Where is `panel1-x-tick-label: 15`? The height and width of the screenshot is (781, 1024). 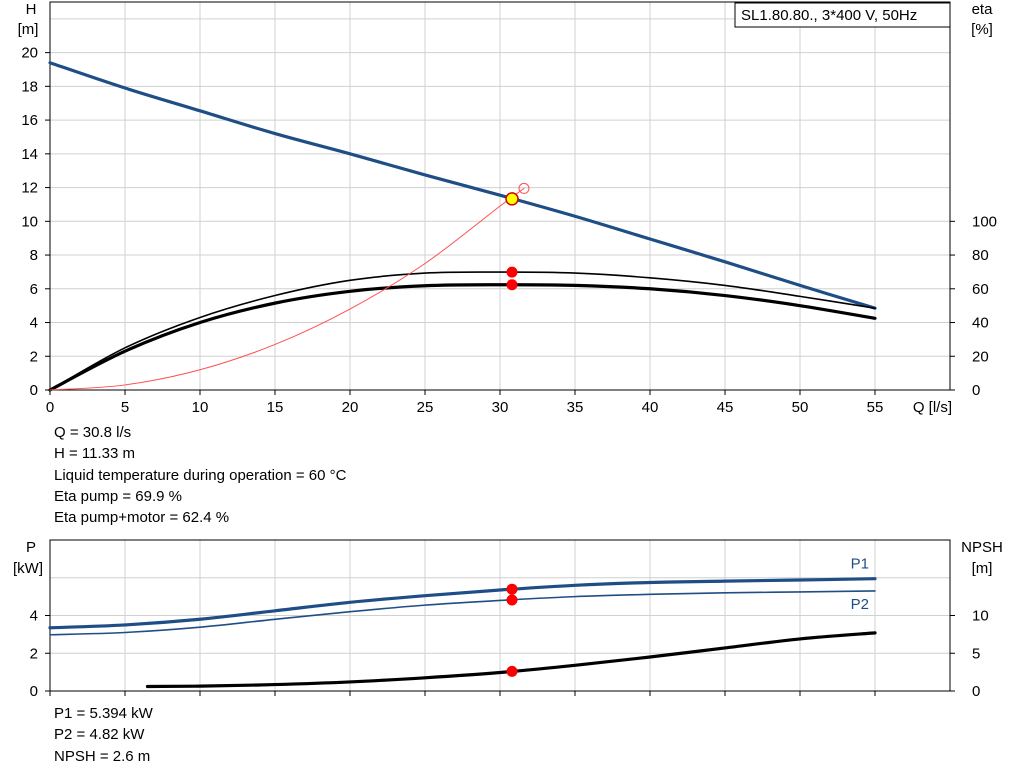 panel1-x-tick-label: 15 is located at coordinates (275, 407).